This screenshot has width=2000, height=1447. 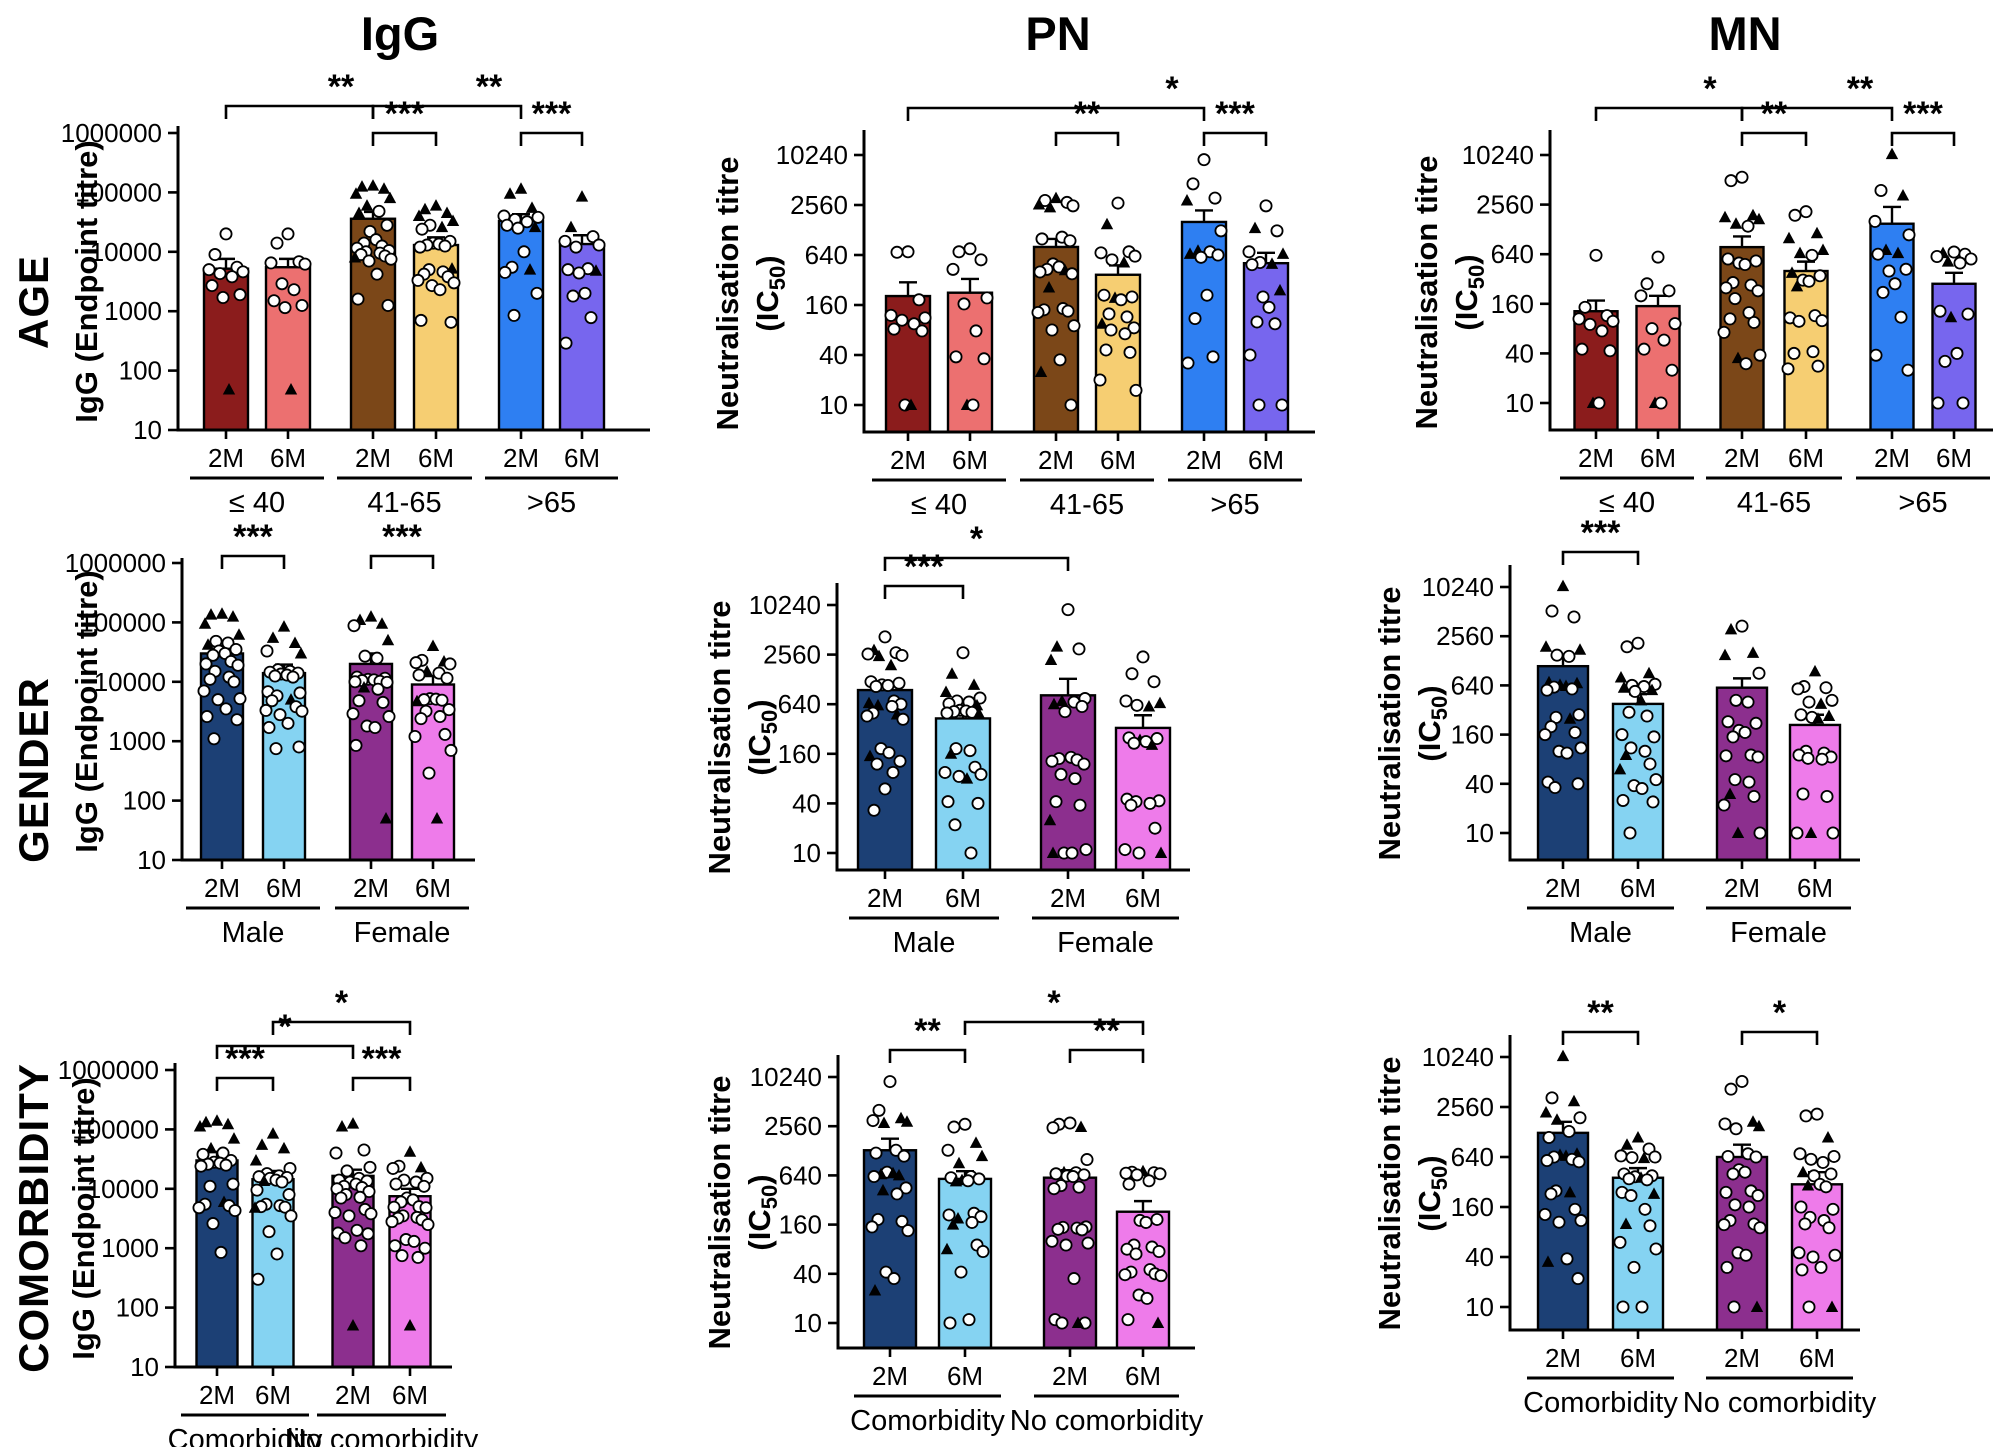 What do you see at coordinates (785, 605) in the screenshot?
I see `svg-text: 10240` at bounding box center [785, 605].